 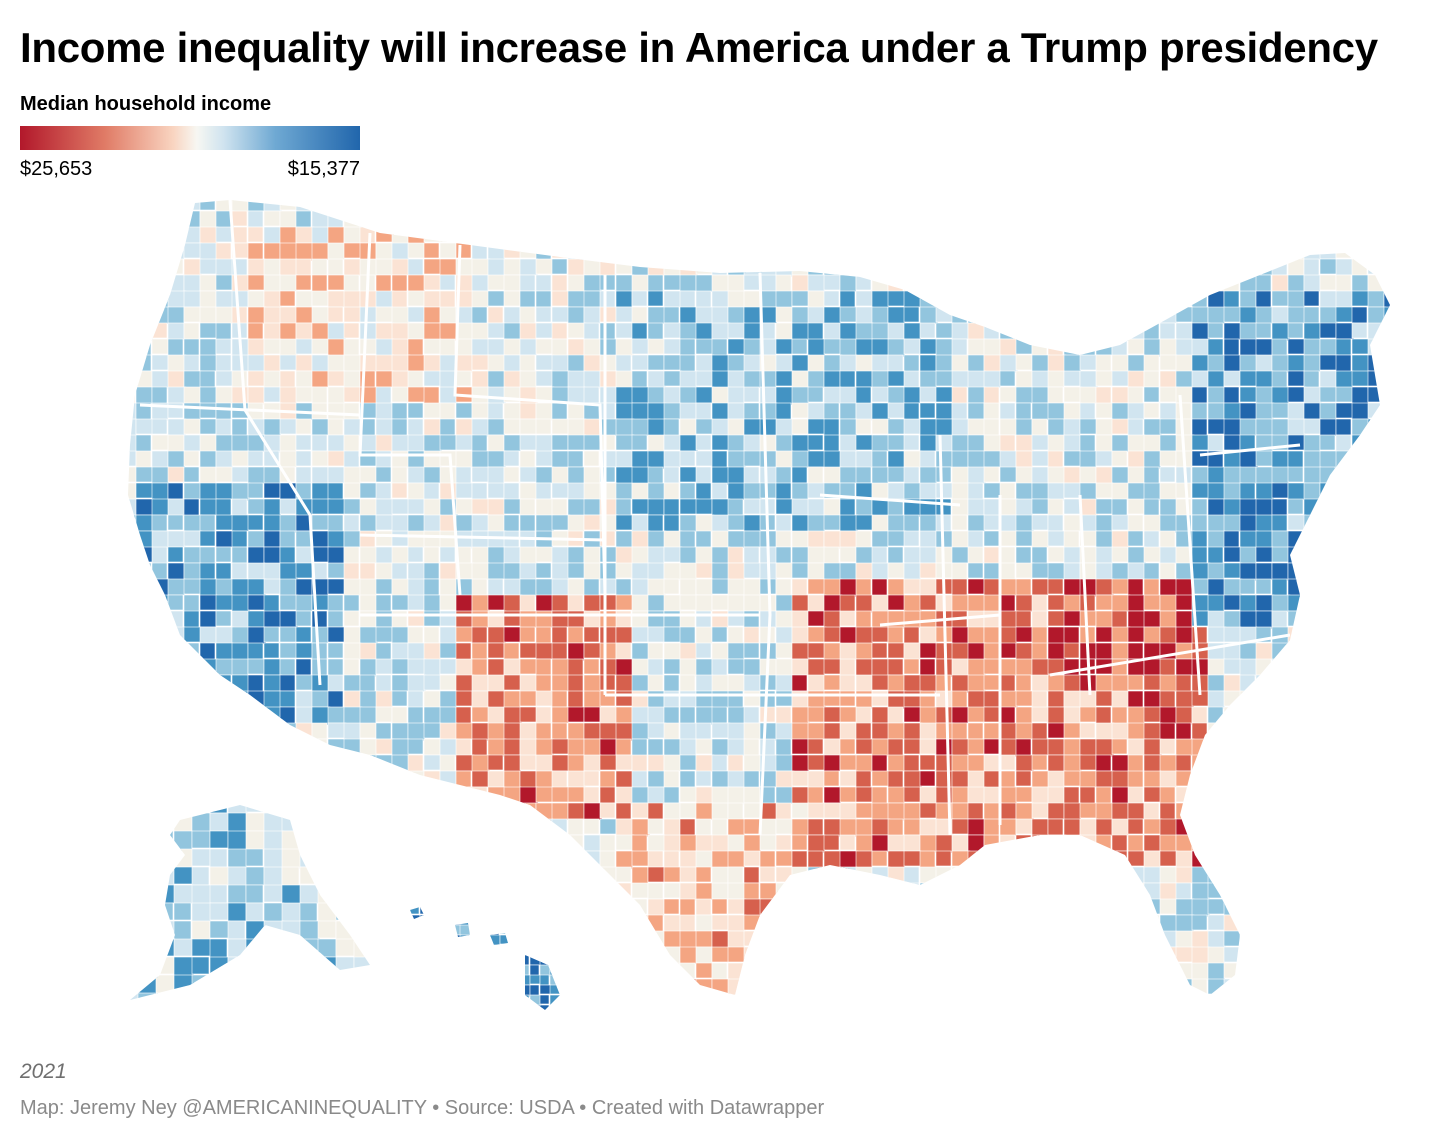 I want to click on county-lower48-1923, so click(x=176, y=587).